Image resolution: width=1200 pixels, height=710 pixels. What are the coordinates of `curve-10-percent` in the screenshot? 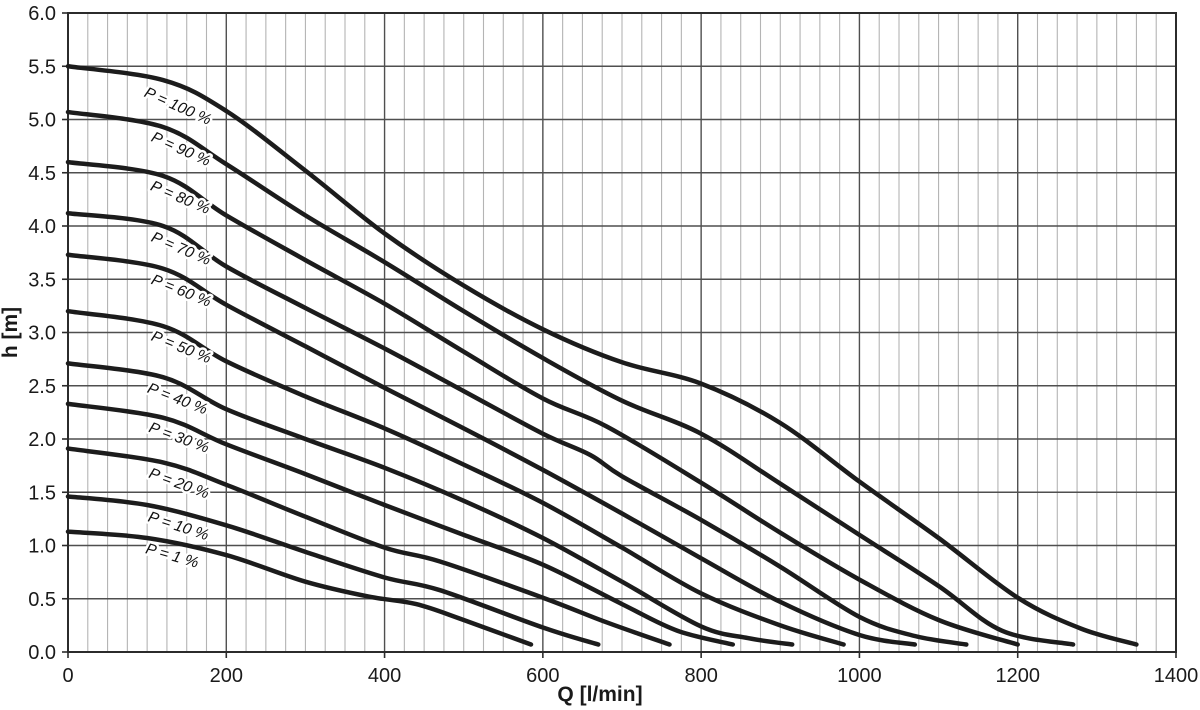 It's located at (333, 570).